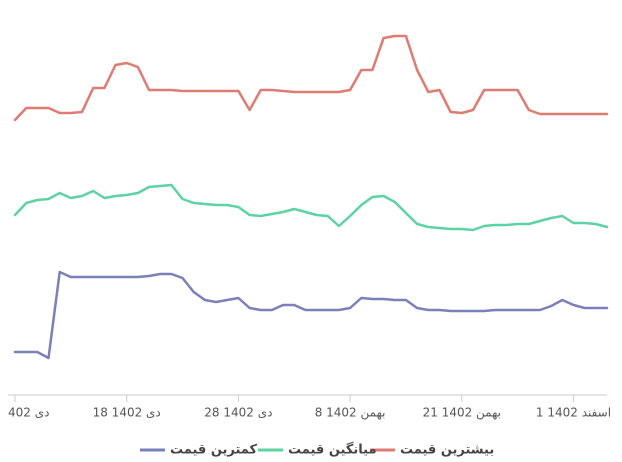 This screenshot has width=622, height=462. What do you see at coordinates (238, 413) in the screenshot?
I see `x-tick-label: 28 1402 دی` at bounding box center [238, 413].